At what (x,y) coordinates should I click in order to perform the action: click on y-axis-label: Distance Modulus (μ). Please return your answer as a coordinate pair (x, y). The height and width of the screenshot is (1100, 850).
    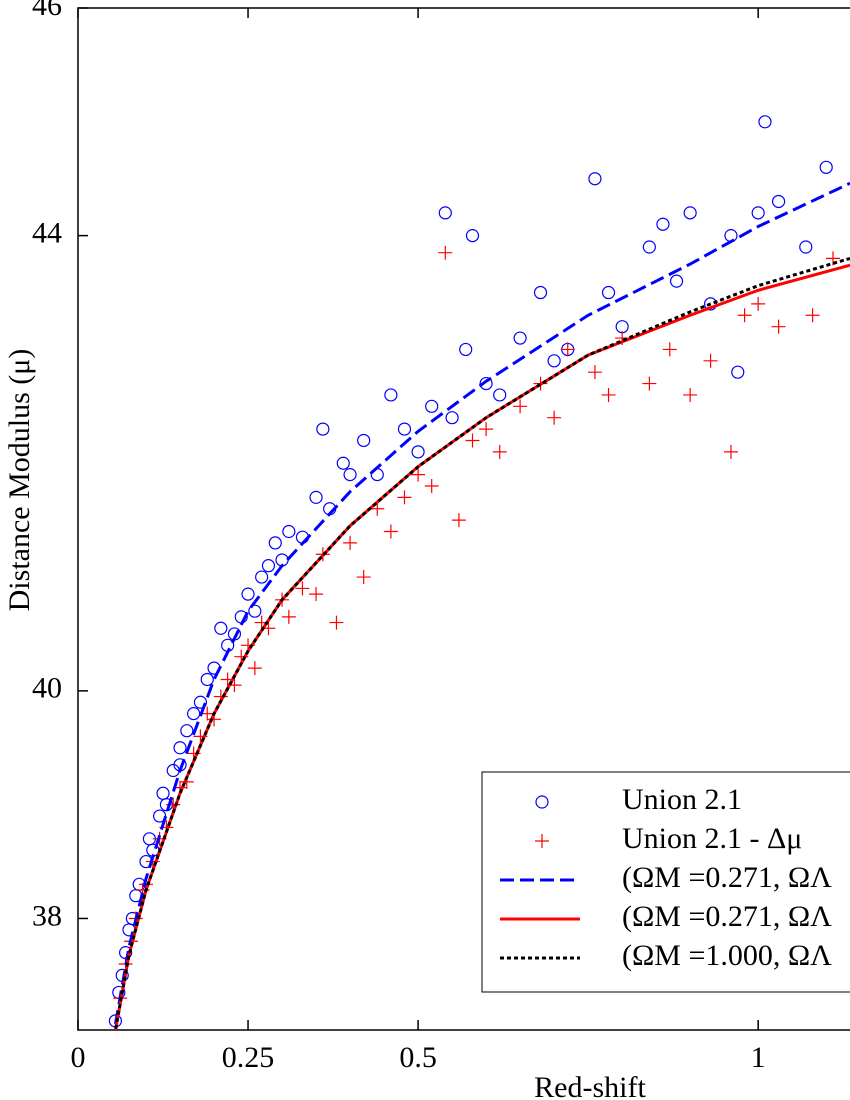
    Looking at the image, I should click on (19, 480).